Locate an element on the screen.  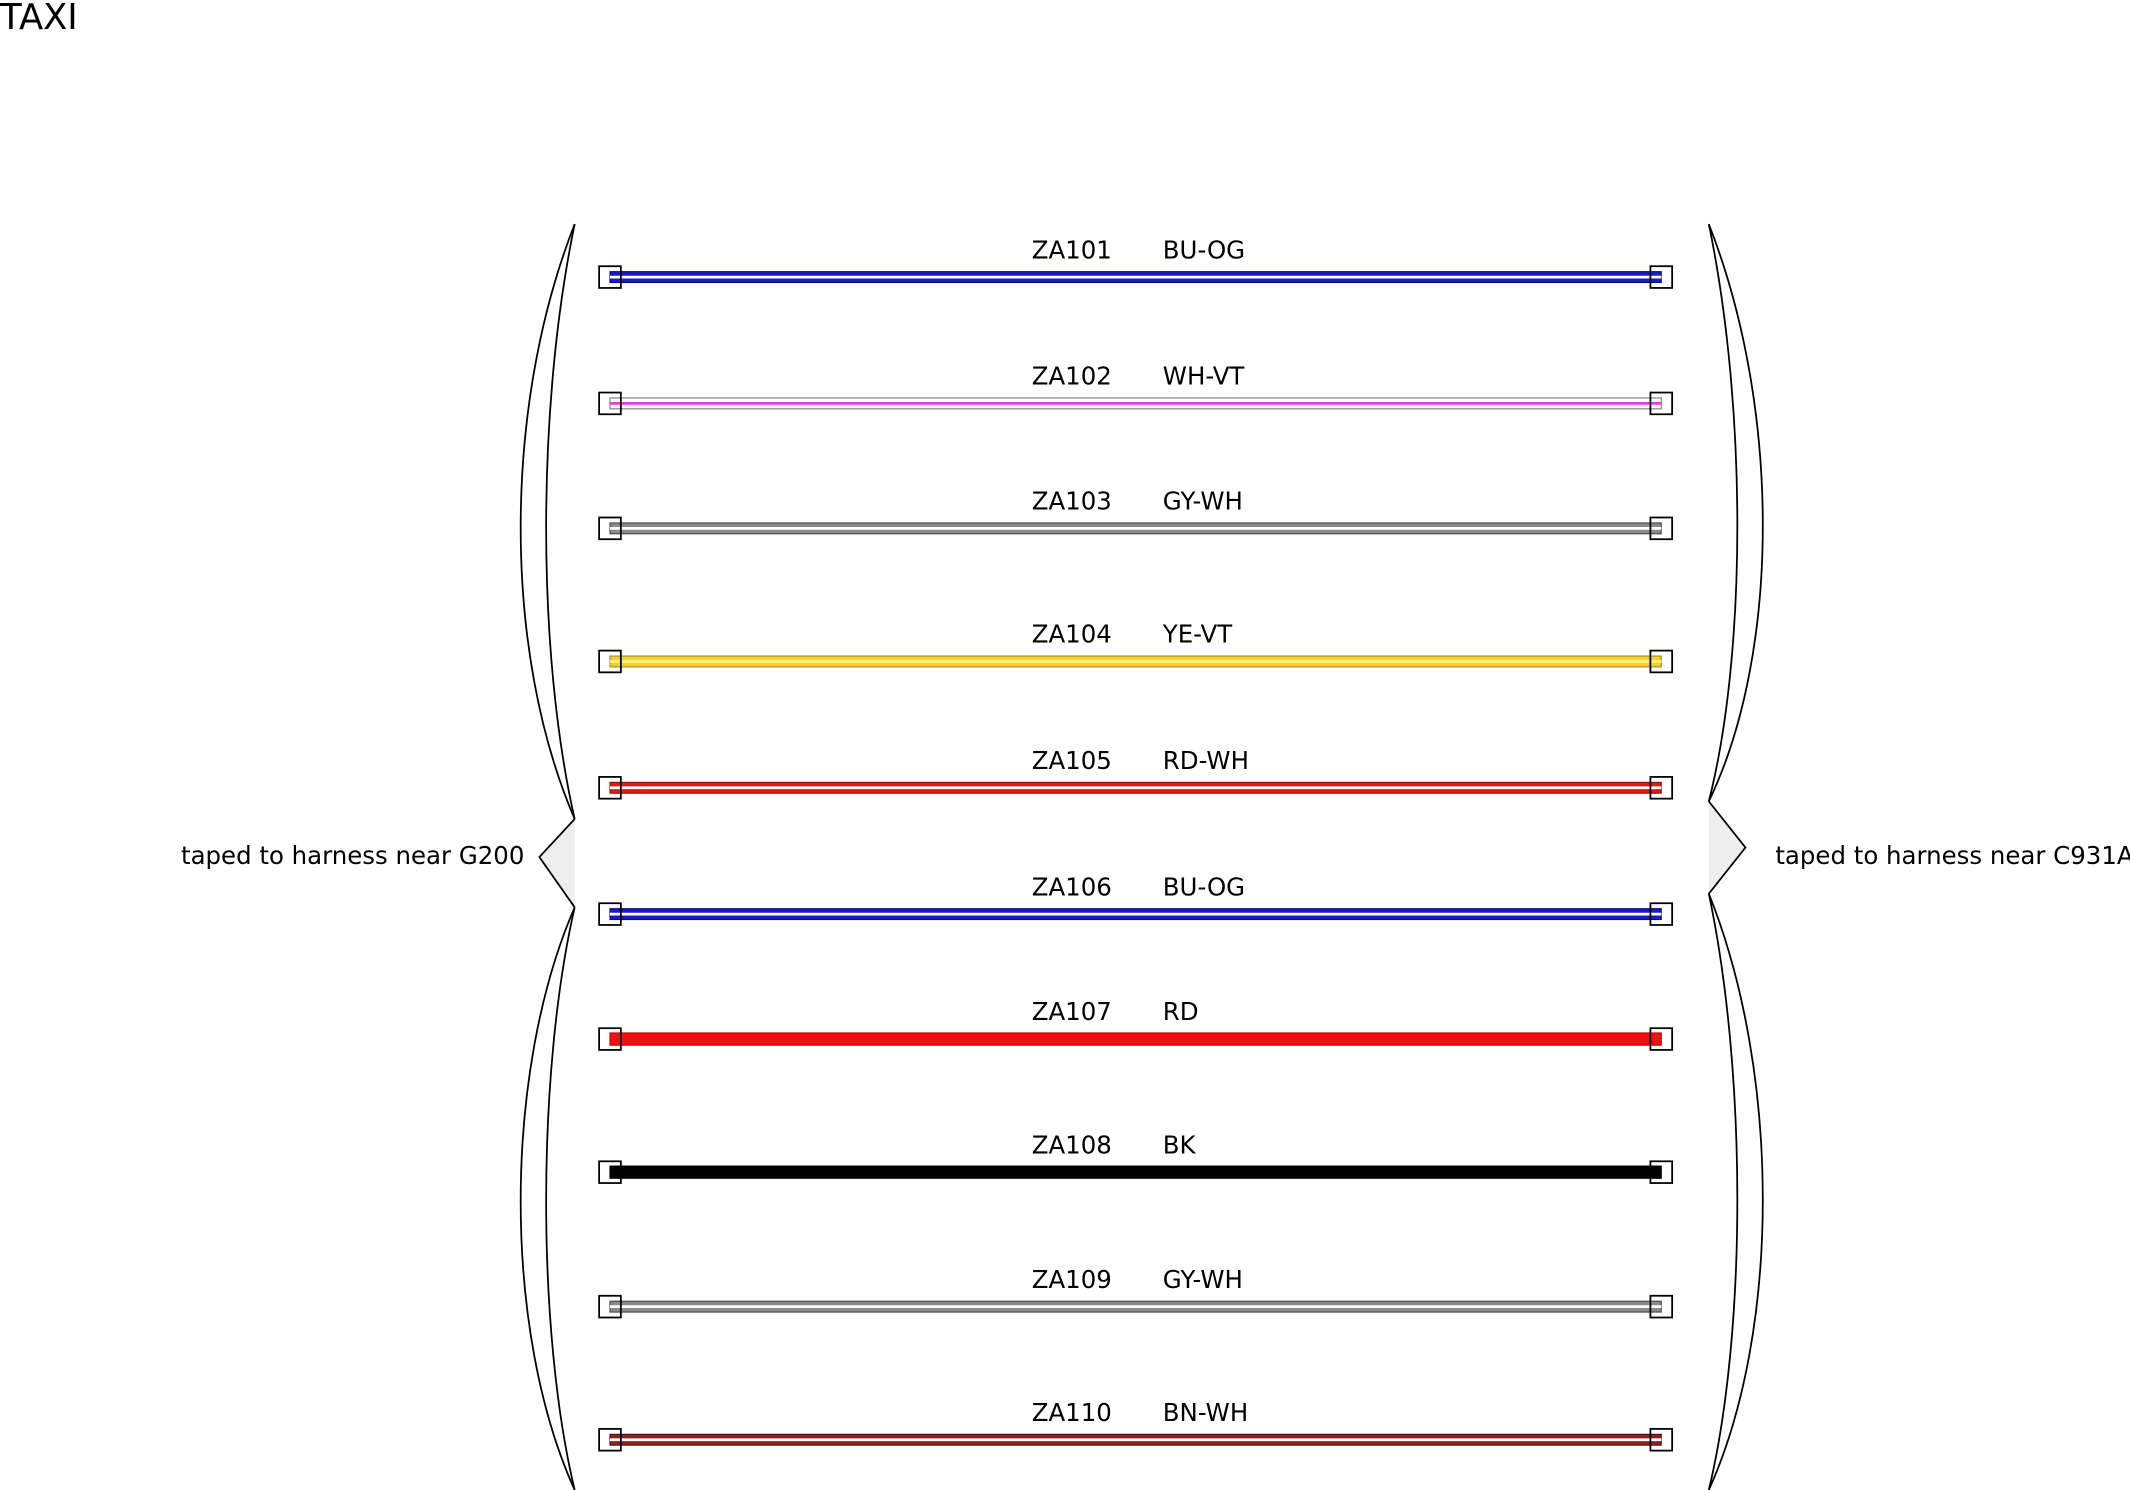
wire-id: ZA110 is located at coordinates (1072, 1412).